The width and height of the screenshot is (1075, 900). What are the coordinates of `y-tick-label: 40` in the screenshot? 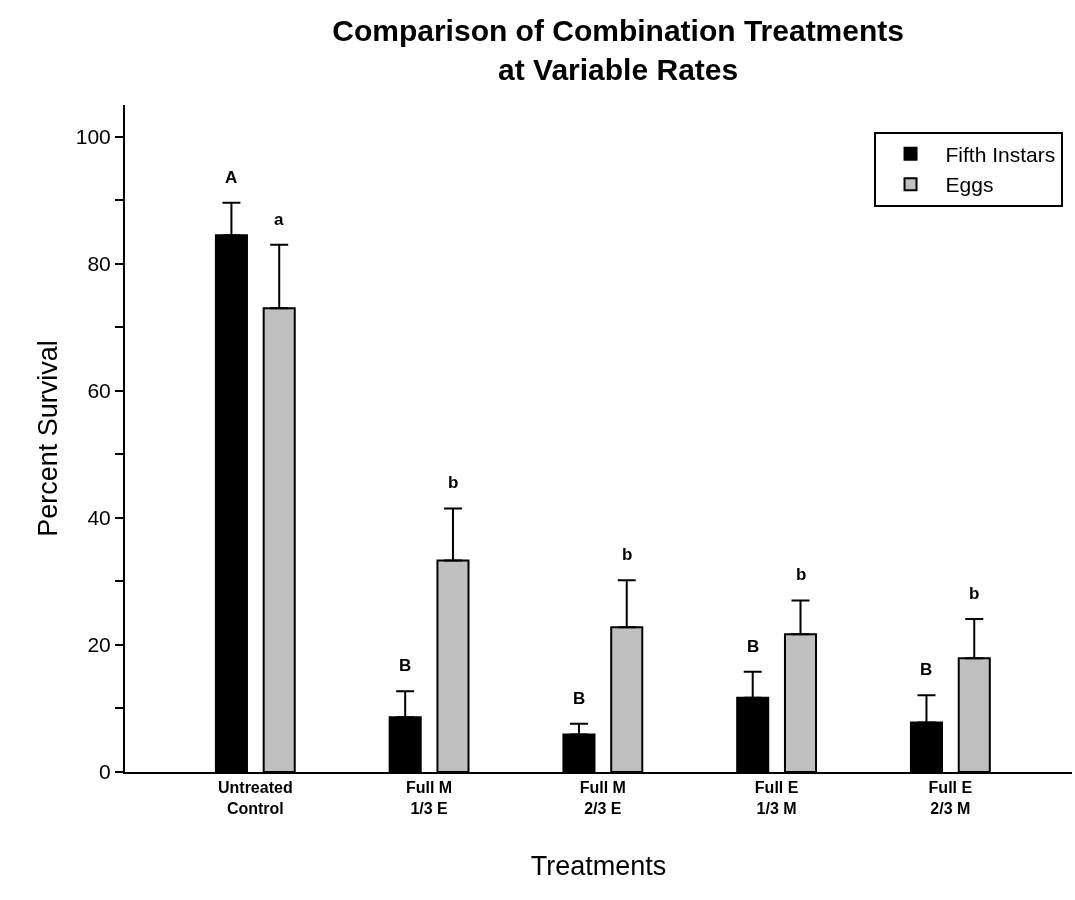 It's located at (99, 518).